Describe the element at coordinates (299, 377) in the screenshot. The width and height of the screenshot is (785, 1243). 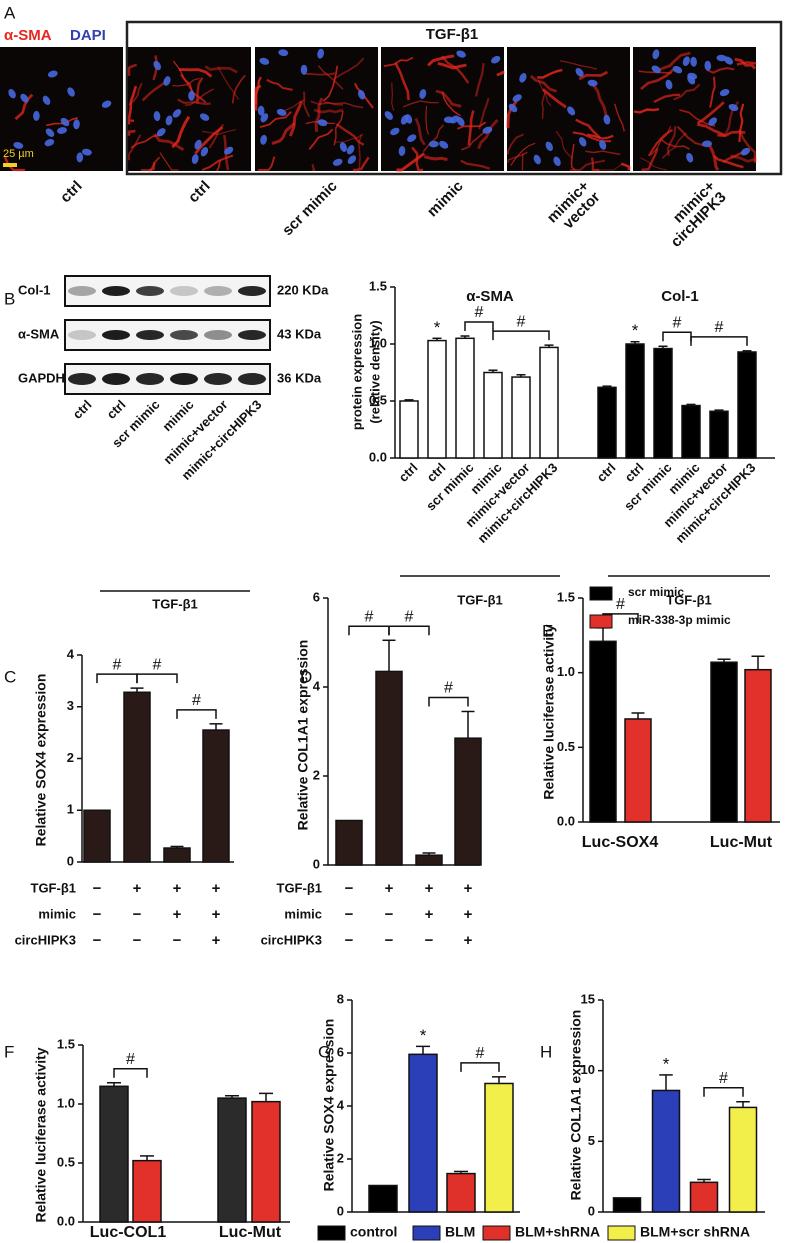
I see `size-label: 36 KDa` at that location.